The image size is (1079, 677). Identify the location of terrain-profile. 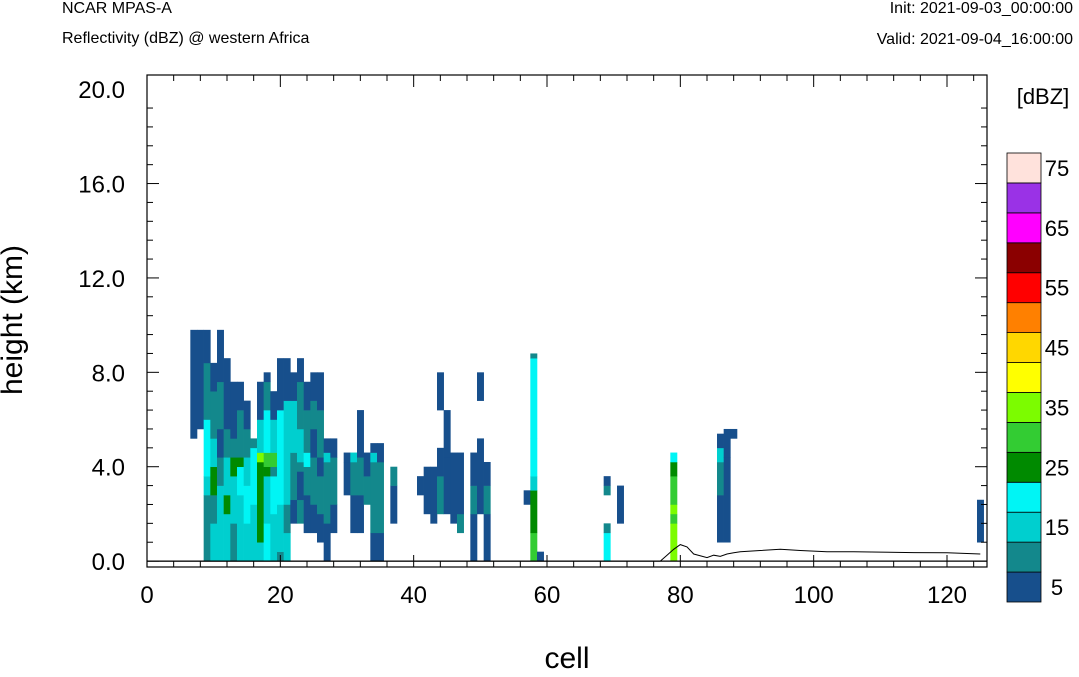
(564, 553).